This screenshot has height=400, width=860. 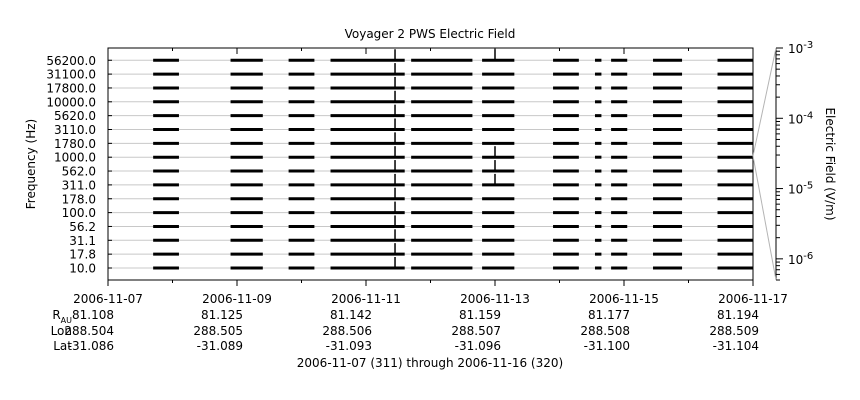 I want to click on ephemeris-value: 81.142, so click(x=351, y=315).